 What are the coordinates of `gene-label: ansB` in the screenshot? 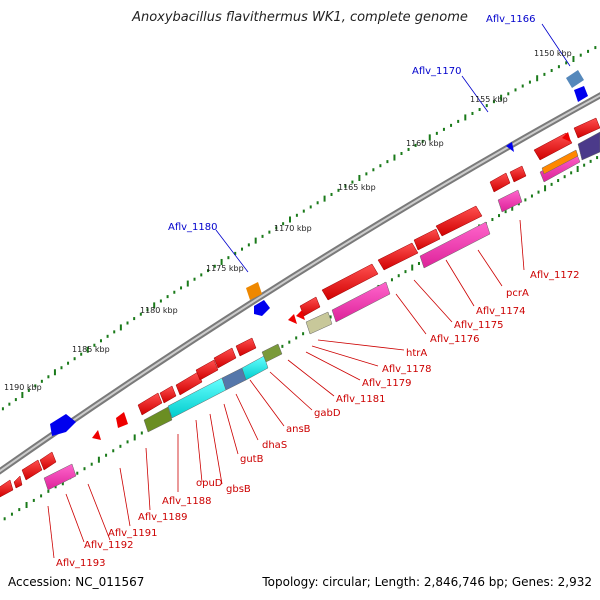 It's located at (298, 429).